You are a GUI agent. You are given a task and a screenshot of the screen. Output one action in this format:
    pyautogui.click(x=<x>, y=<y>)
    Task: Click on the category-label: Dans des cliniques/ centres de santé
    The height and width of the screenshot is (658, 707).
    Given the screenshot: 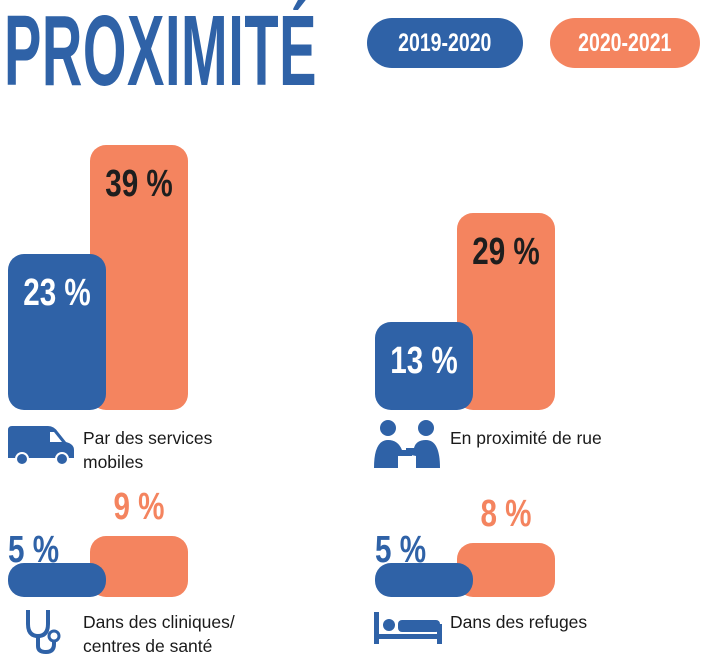 What is the action you would take?
    pyautogui.click(x=159, y=634)
    